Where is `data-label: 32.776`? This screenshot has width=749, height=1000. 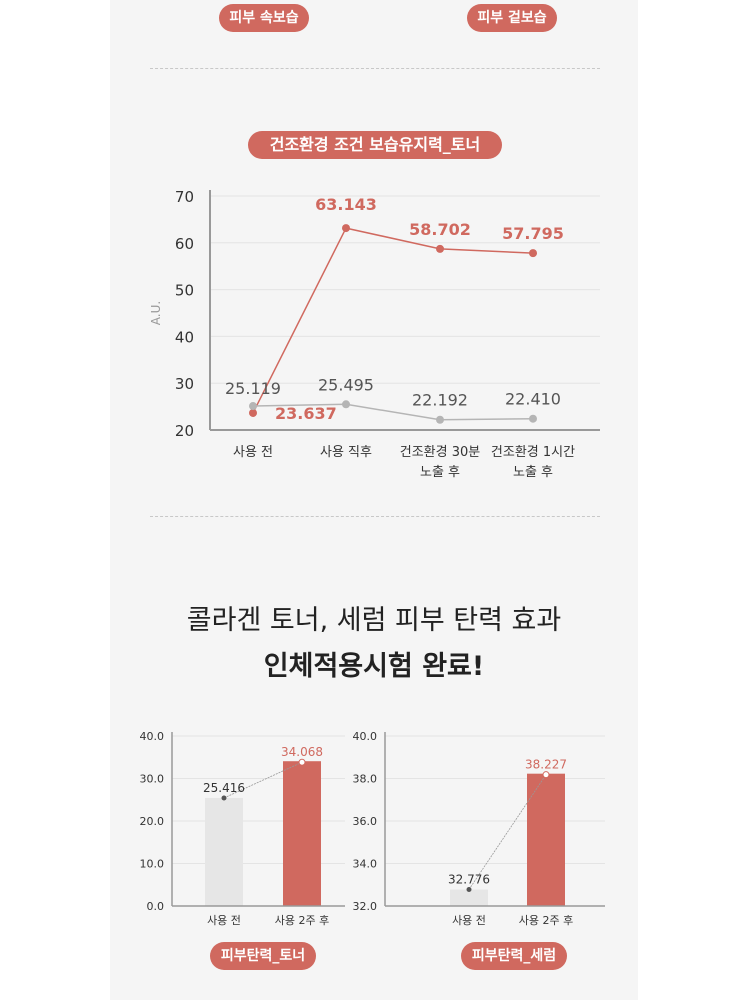 data-label: 32.776 is located at coordinates (469, 880).